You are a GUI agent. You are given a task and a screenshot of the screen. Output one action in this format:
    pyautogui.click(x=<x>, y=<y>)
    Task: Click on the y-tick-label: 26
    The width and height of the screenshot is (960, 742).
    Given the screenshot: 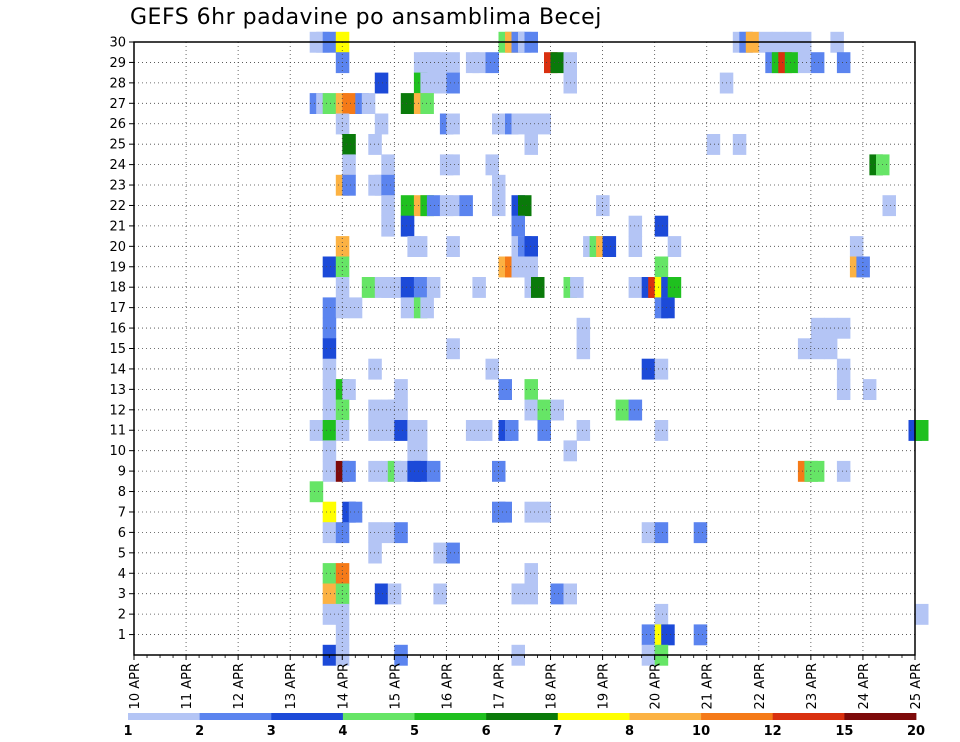 What is the action you would take?
    pyautogui.click(x=117, y=124)
    